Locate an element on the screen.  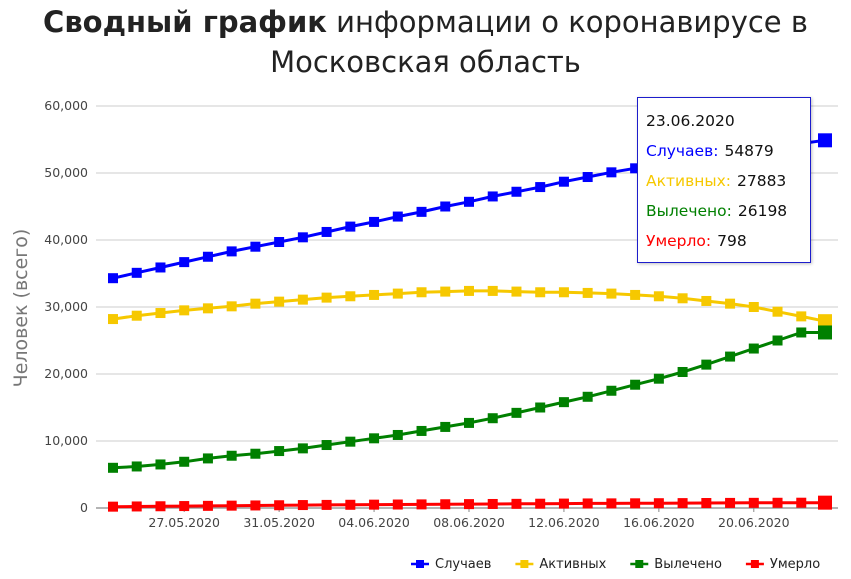
legend-item-3: Умерло is located at coordinates (782, 564).